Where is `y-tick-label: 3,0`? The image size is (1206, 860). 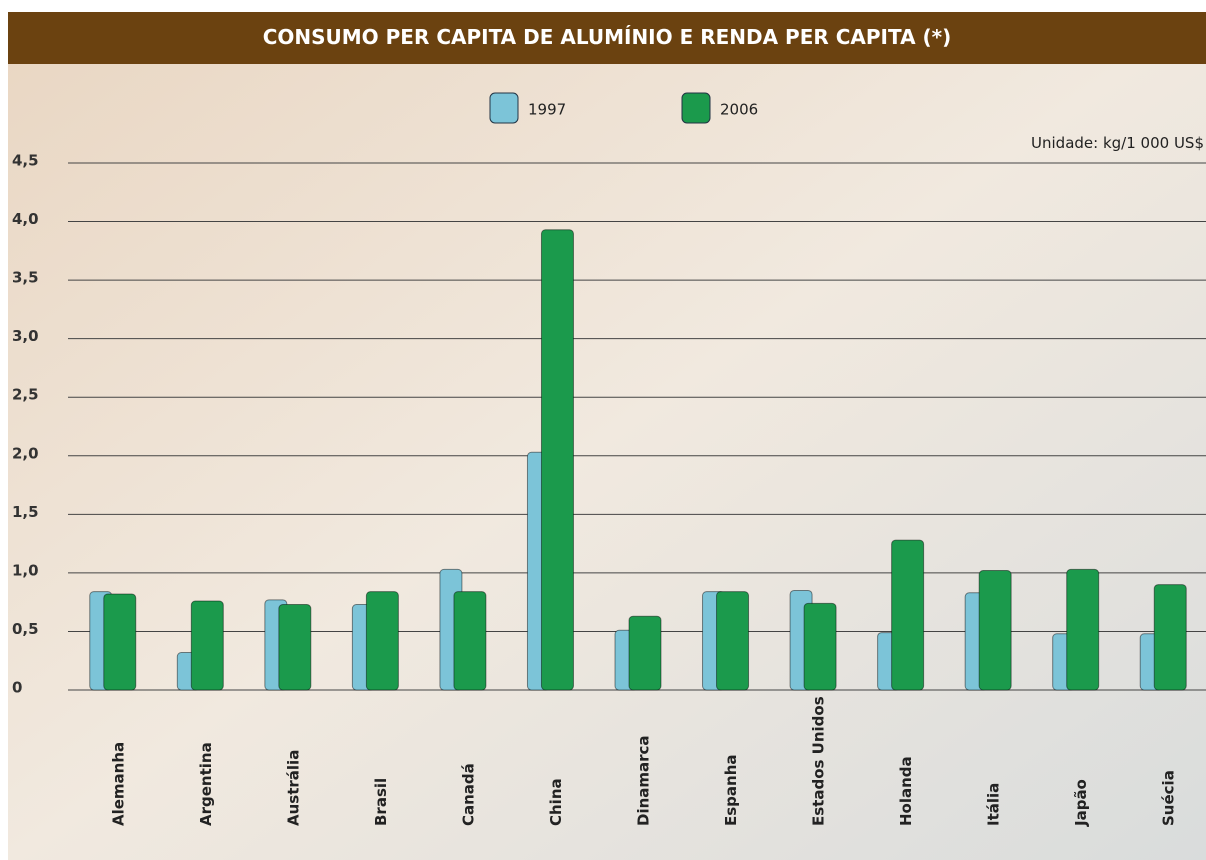
y-tick-label: 3,0 is located at coordinates (25, 336).